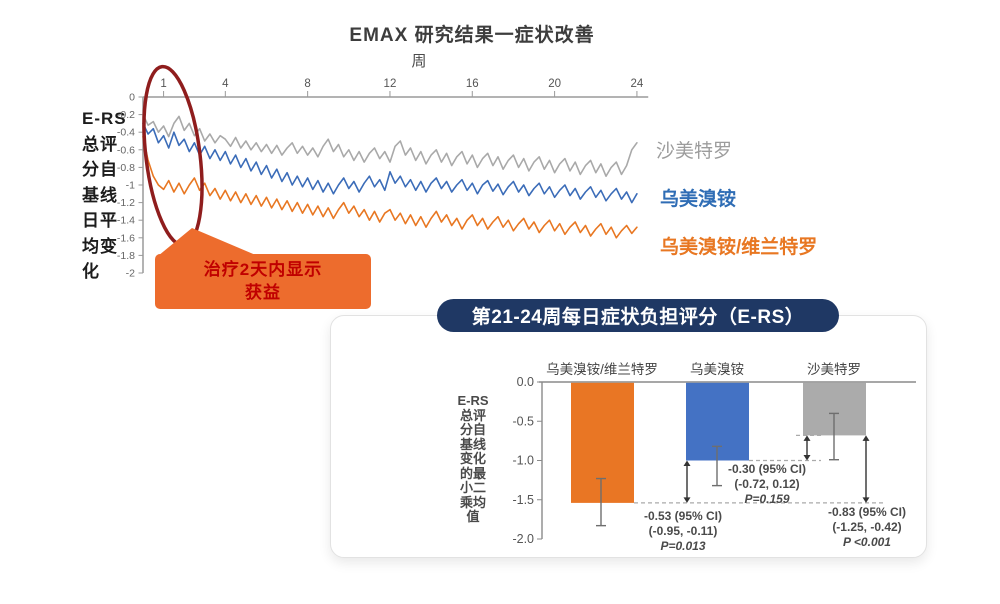 This screenshot has width=1000, height=604. I want to click on y-tick-label: -1.0, so click(523, 461).